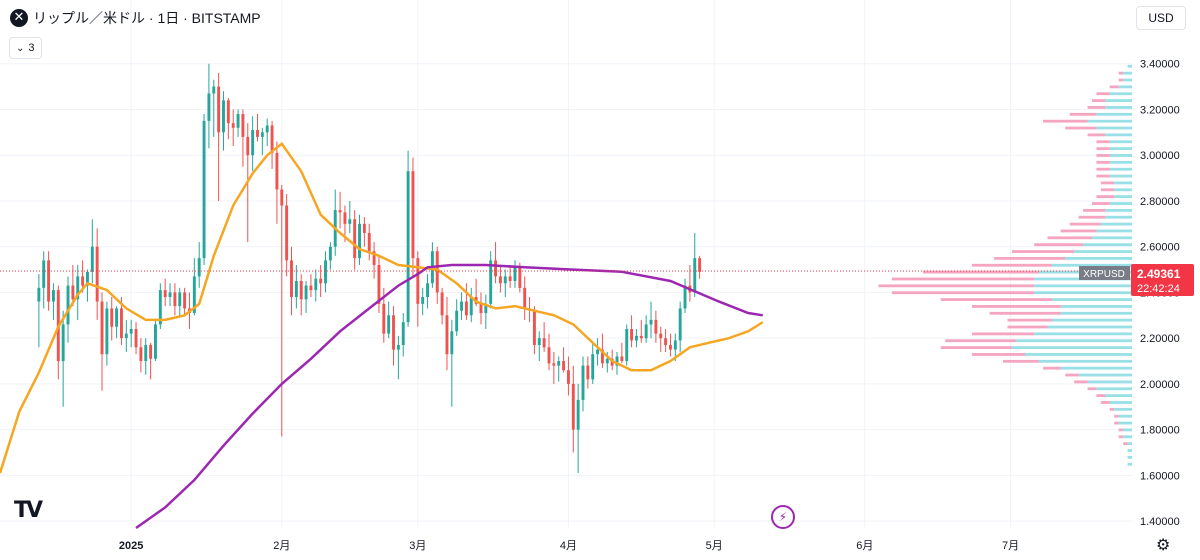  I want to click on candle-countdown: 22:42:24, so click(1158, 289).